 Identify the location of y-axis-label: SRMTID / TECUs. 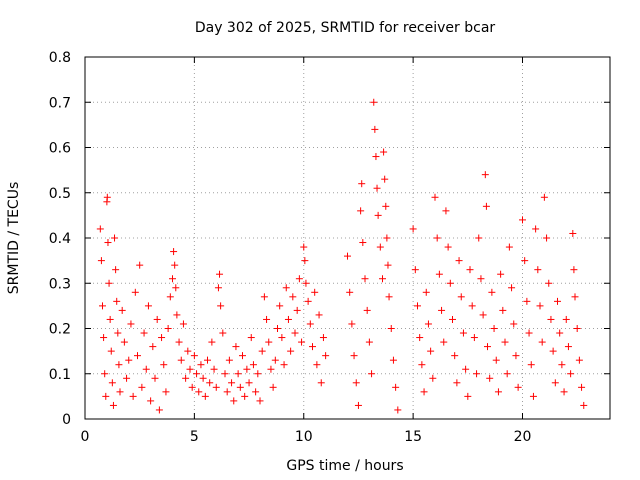
(14, 238).